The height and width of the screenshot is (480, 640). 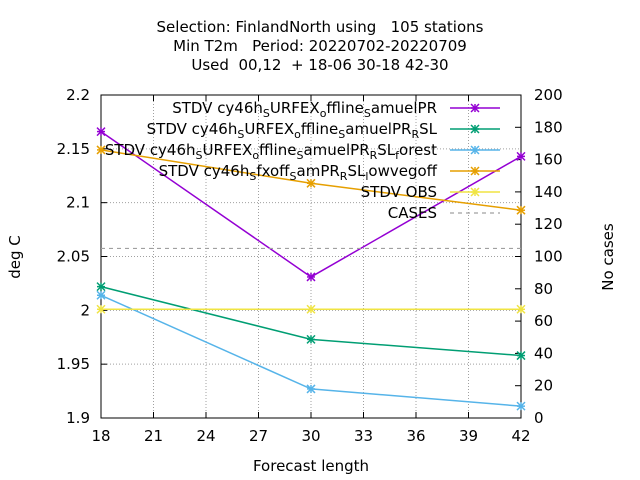 What do you see at coordinates (100, 436) in the screenshot?
I see `x-tick-label: 18` at bounding box center [100, 436].